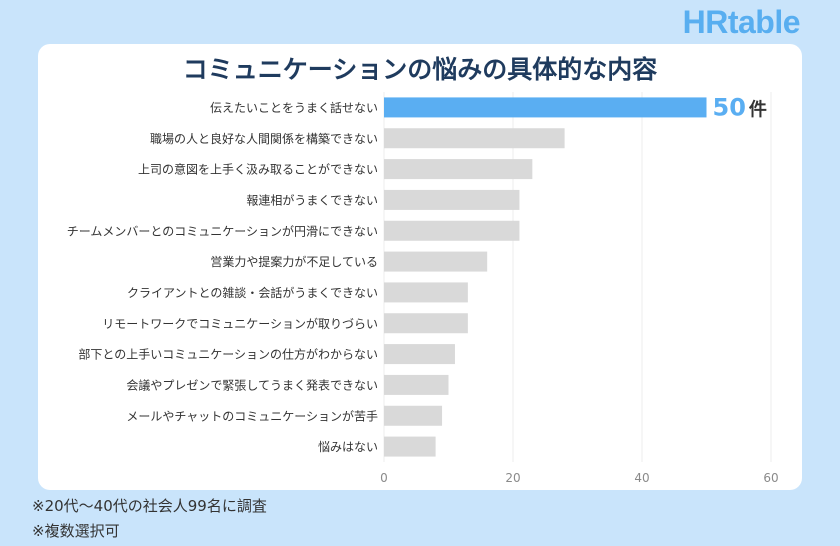  Describe the element at coordinates (312, 199) in the screenshot. I see `category-label: 報連相がうまくできない` at that location.